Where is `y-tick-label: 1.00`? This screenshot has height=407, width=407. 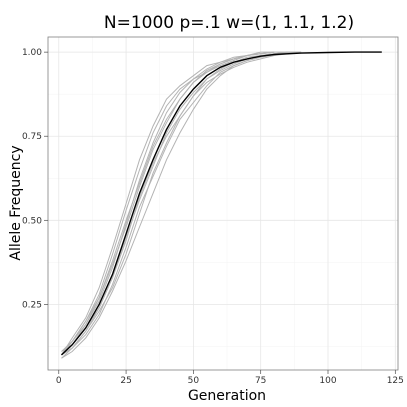
y-tick-label: 1.00 is located at coordinates (32, 53).